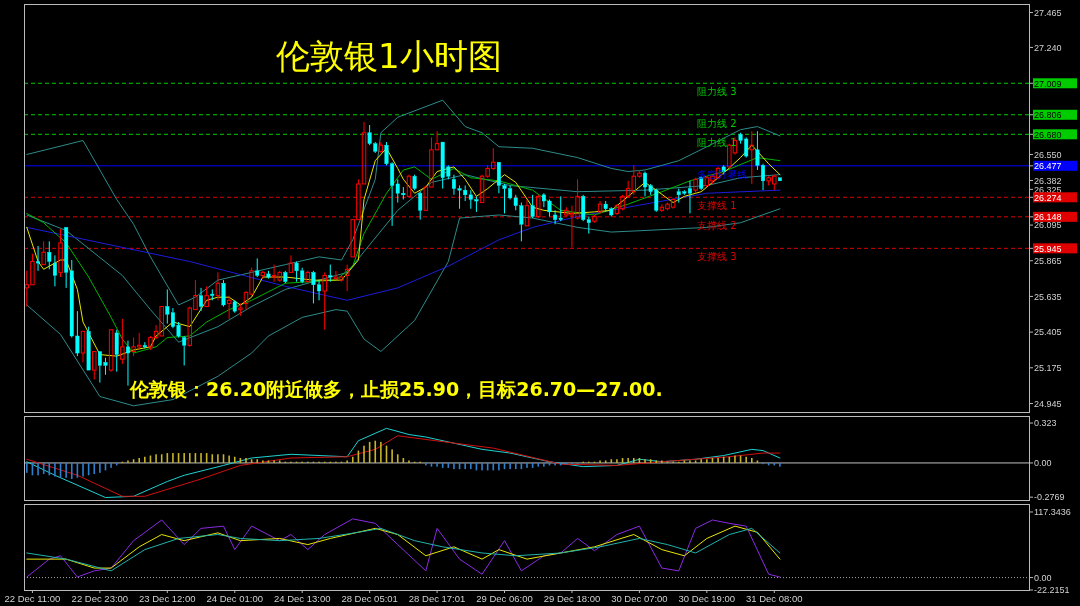  What do you see at coordinates (1048, 296) in the screenshot?
I see `y-tick-label: 25.635` at bounding box center [1048, 296].